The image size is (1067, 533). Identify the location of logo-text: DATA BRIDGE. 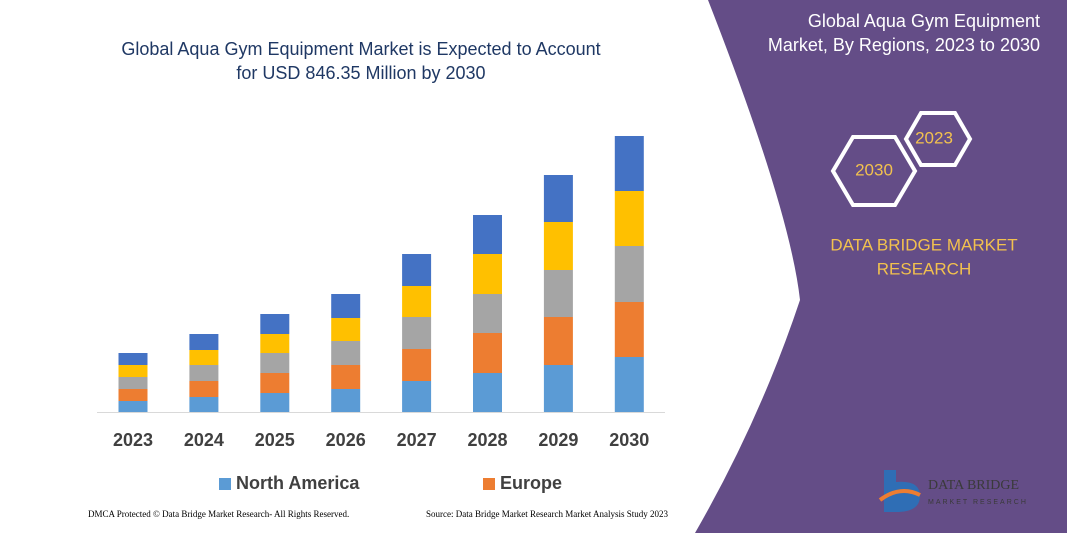
(973, 485).